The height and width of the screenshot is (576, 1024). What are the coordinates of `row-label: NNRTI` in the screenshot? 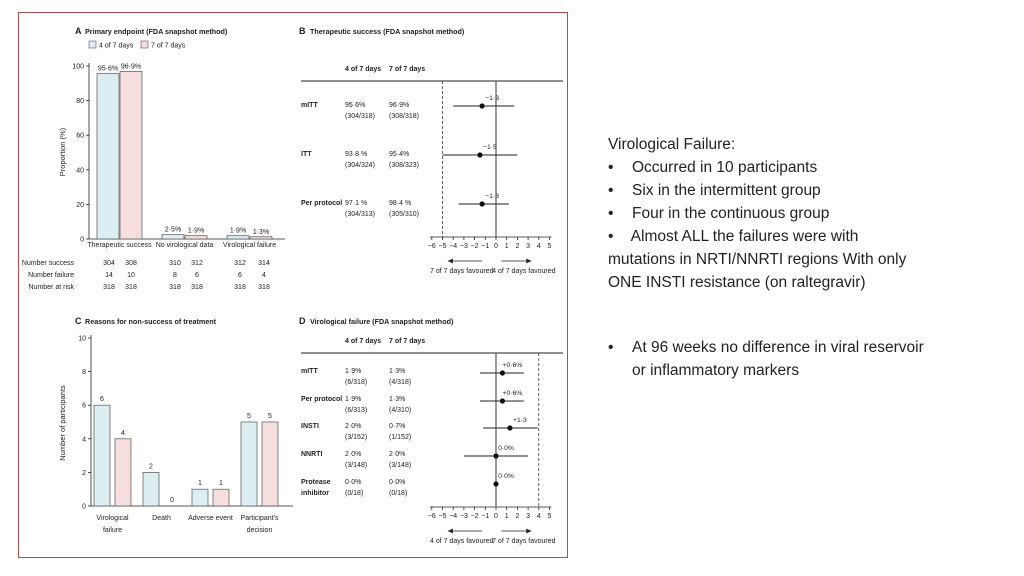 It's located at (311, 454).